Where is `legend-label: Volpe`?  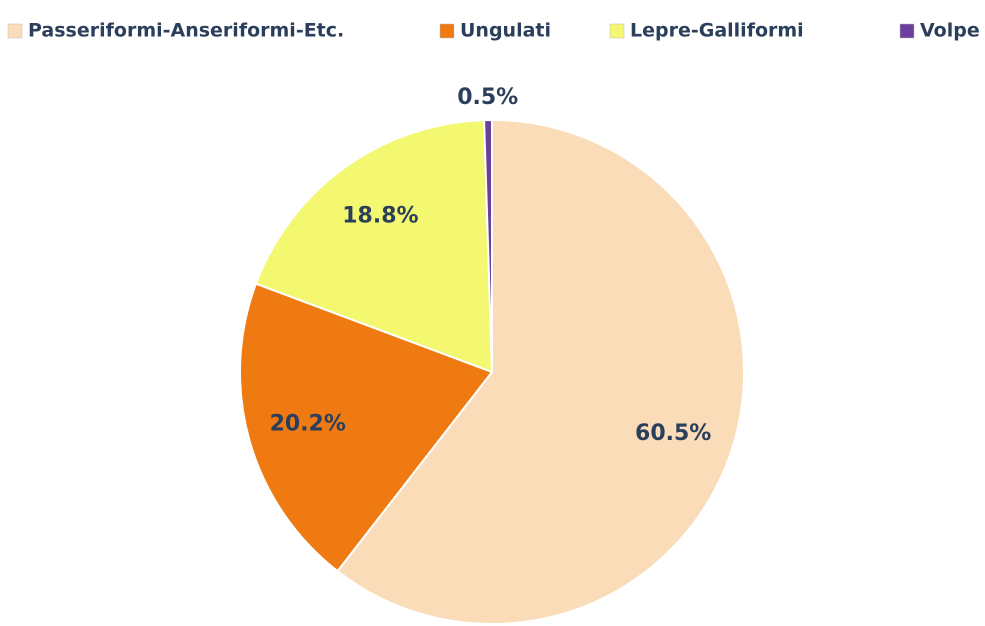 legend-label: Volpe is located at coordinates (950, 31).